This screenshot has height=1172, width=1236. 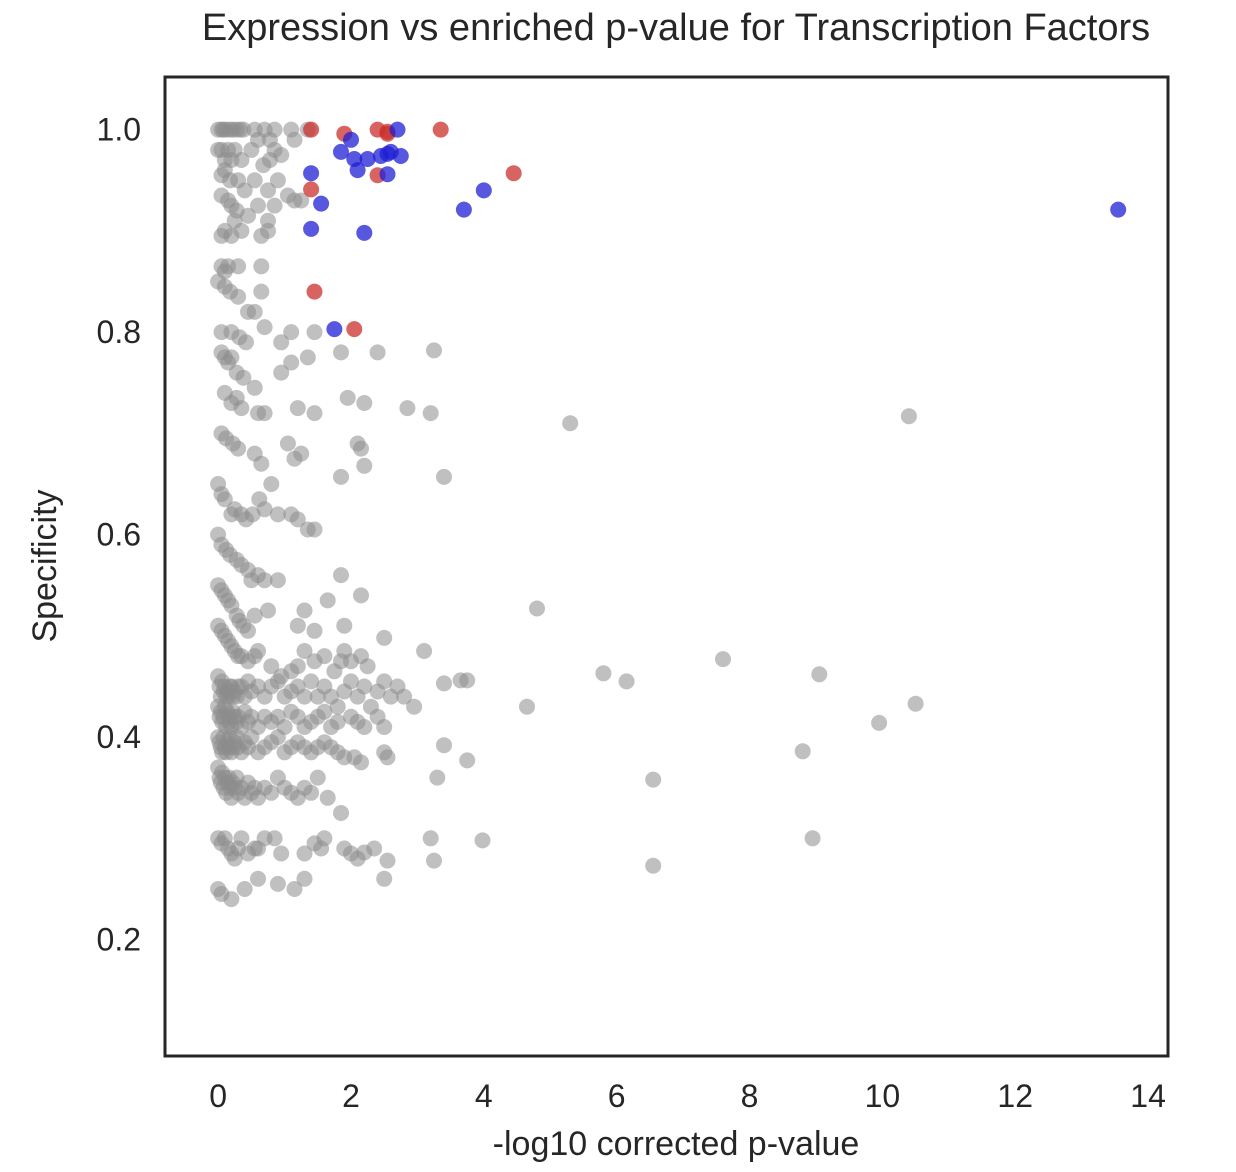 What do you see at coordinates (750, 1096) in the screenshot?
I see `x-tick-label: 8` at bounding box center [750, 1096].